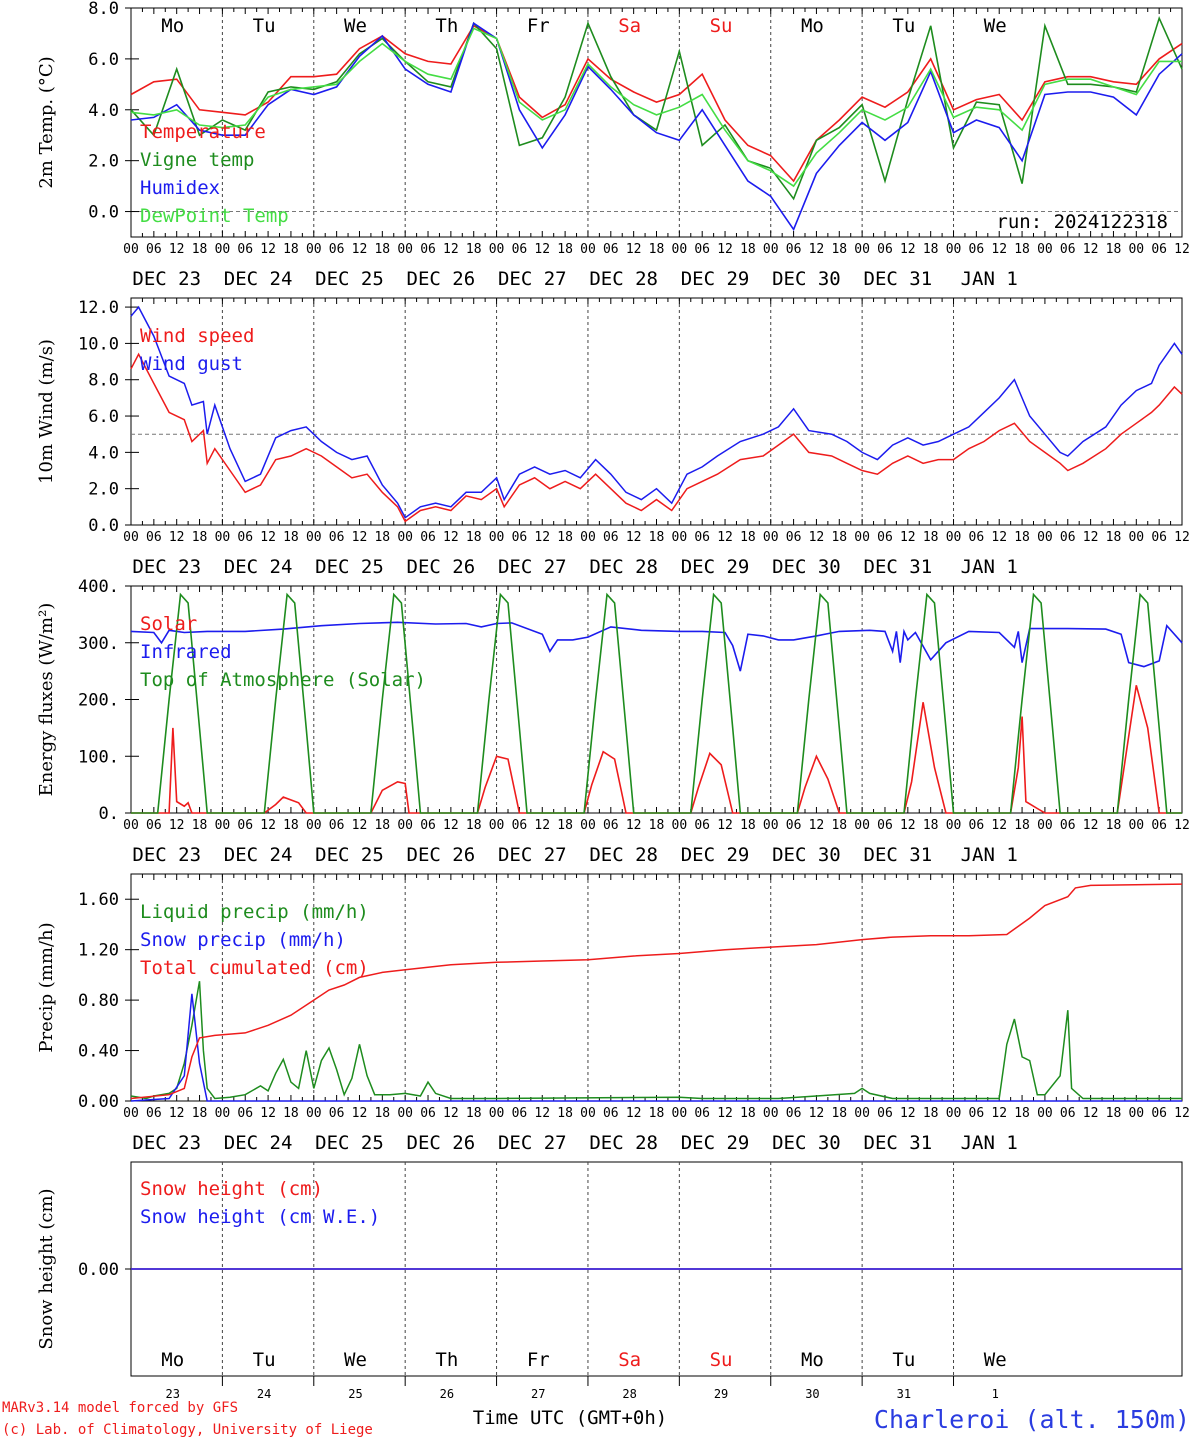 This screenshot has width=1194, height=1440. What do you see at coordinates (214, 216) in the screenshot?
I see `legend-entry: DewPoint Temp` at bounding box center [214, 216].